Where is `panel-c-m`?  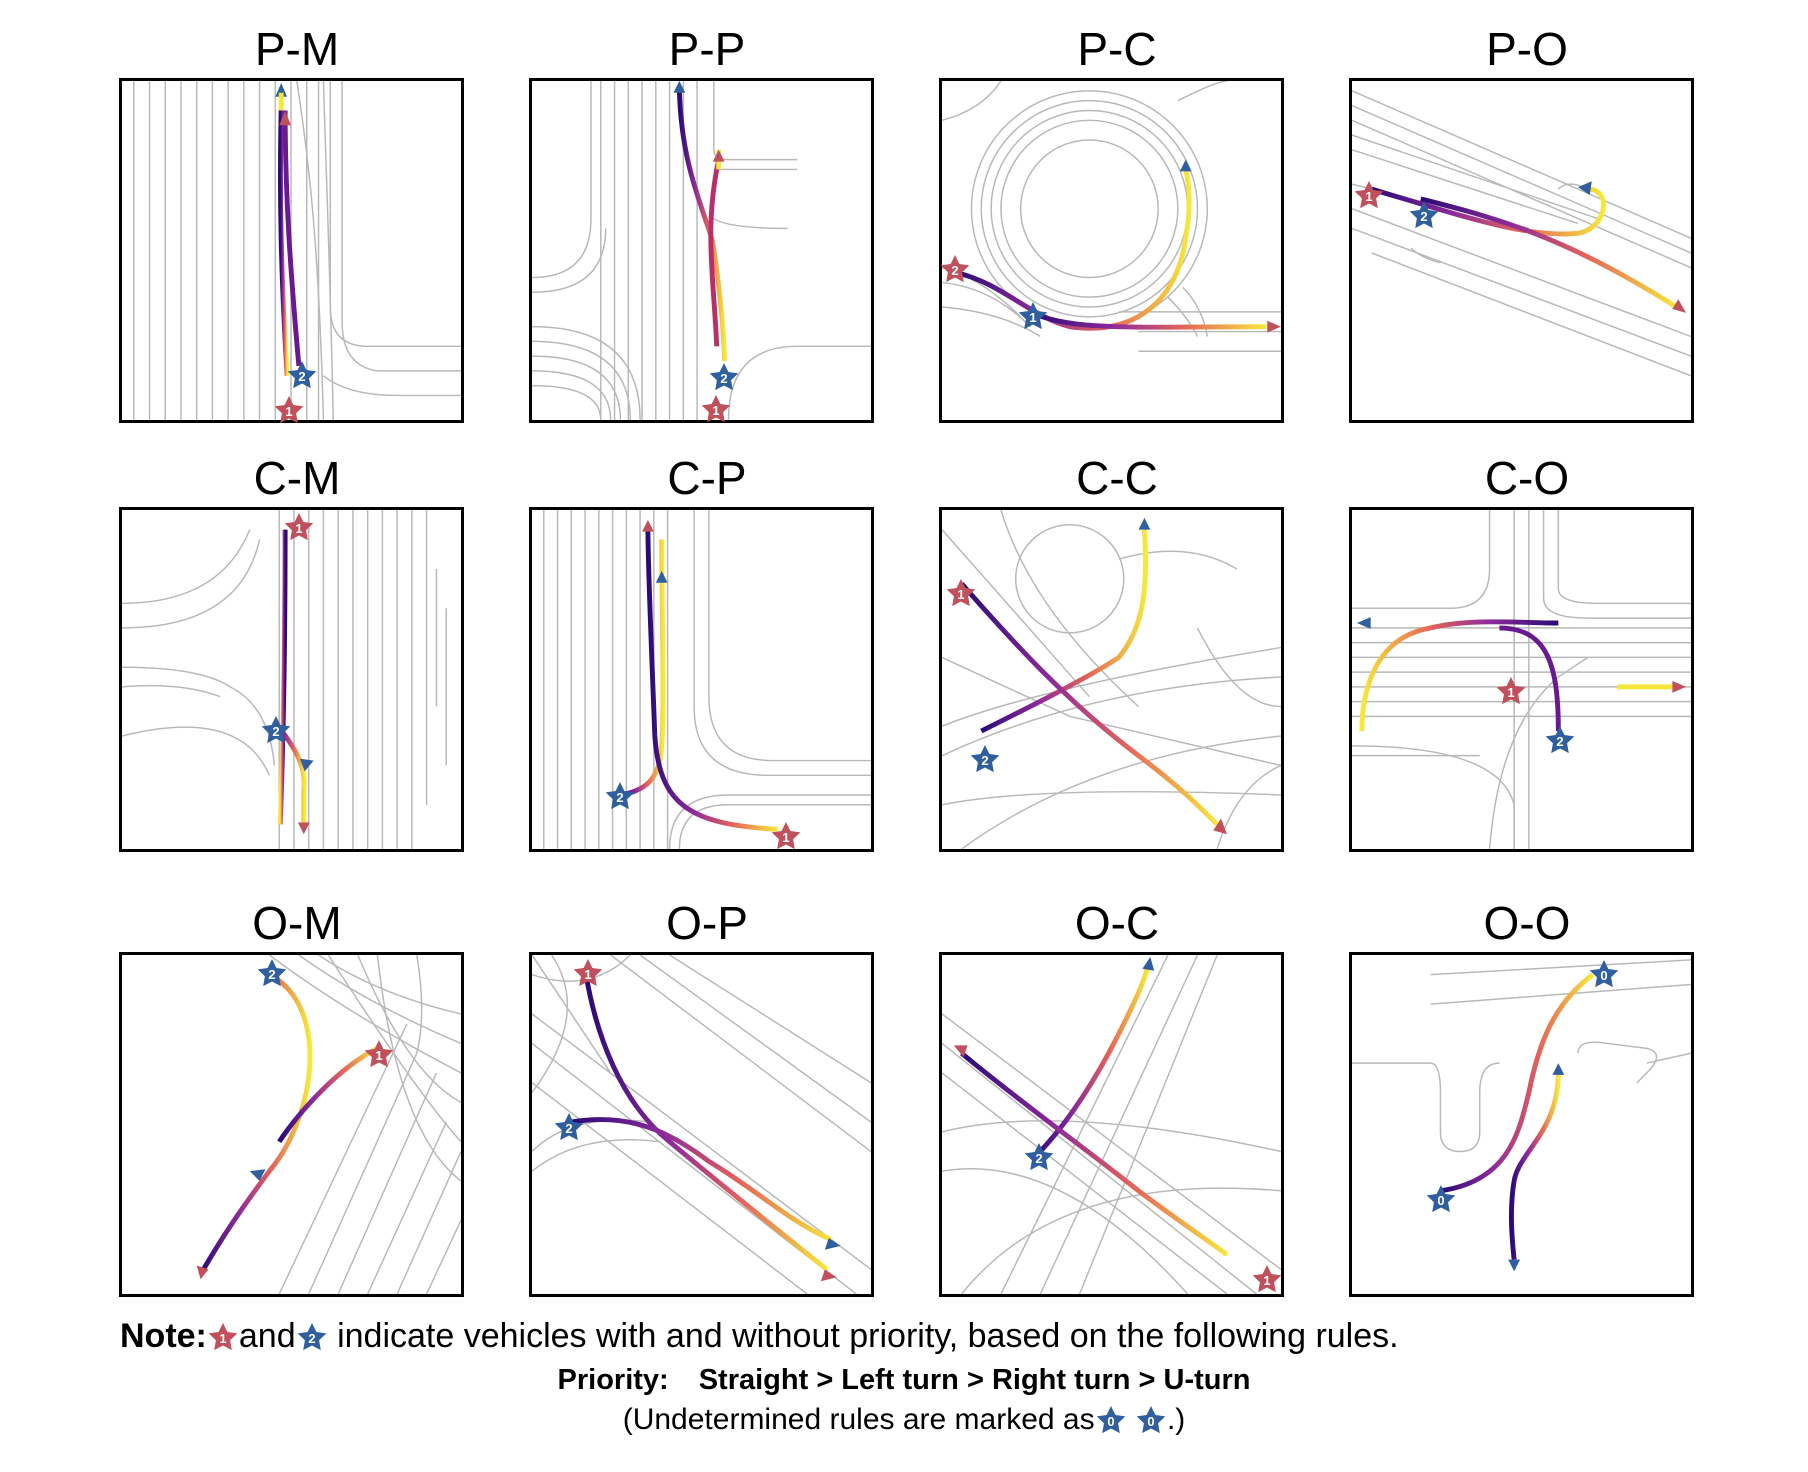 panel-c-m is located at coordinates (291, 679).